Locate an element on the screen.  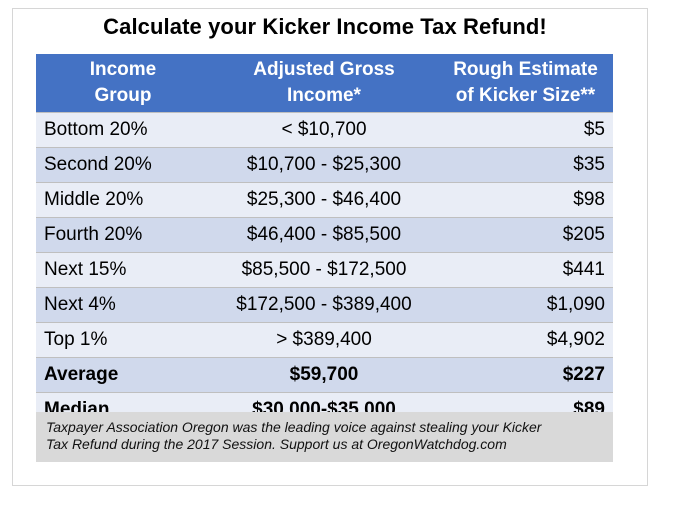
income-group-cell: Next 15% is located at coordinates (123, 270).